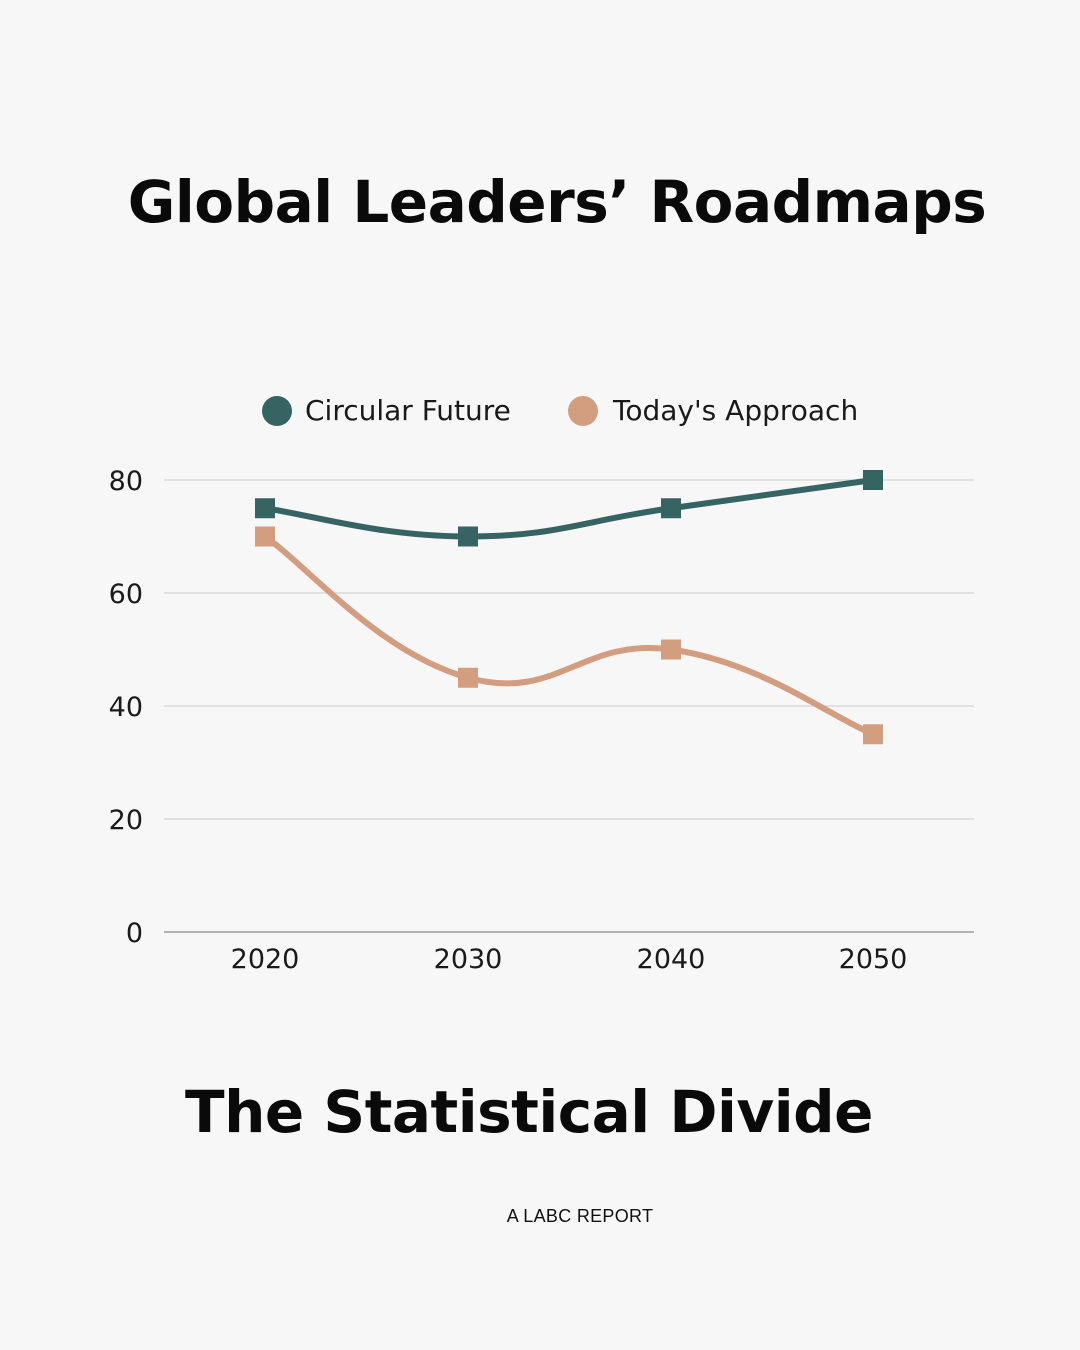  Describe the element at coordinates (735, 410) in the screenshot. I see `legend-label: Today's Approach` at that location.